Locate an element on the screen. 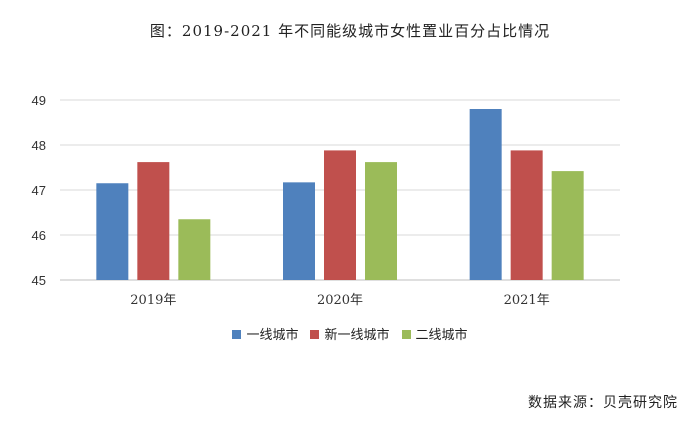  x-tick-label: 2019年 is located at coordinates (153, 300).